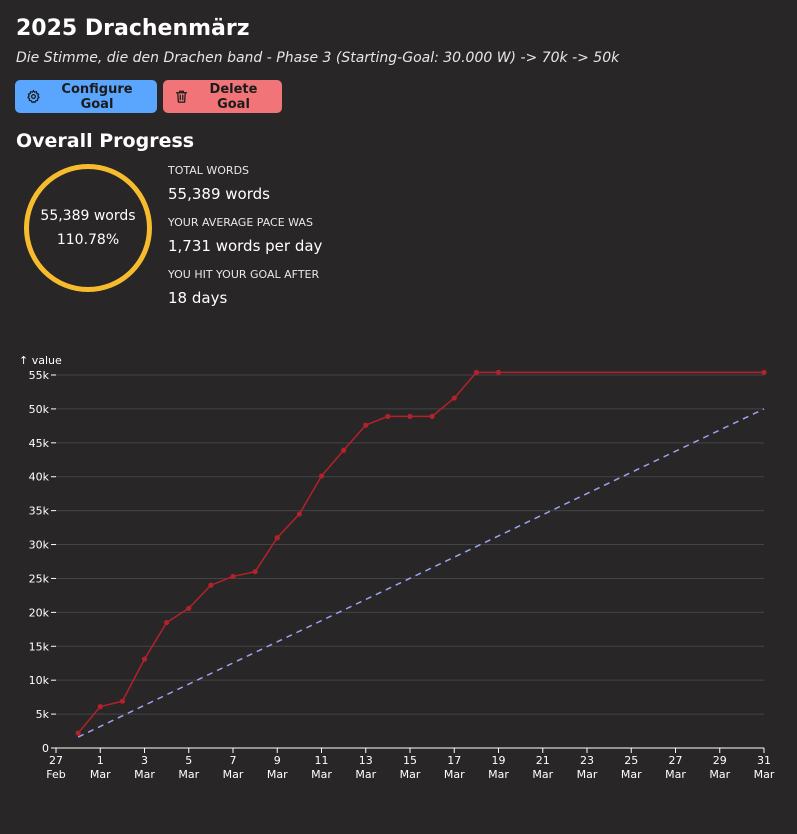  What do you see at coordinates (88, 228) in the screenshot?
I see `progress-ring: 55,389 words 110.78%` at bounding box center [88, 228].